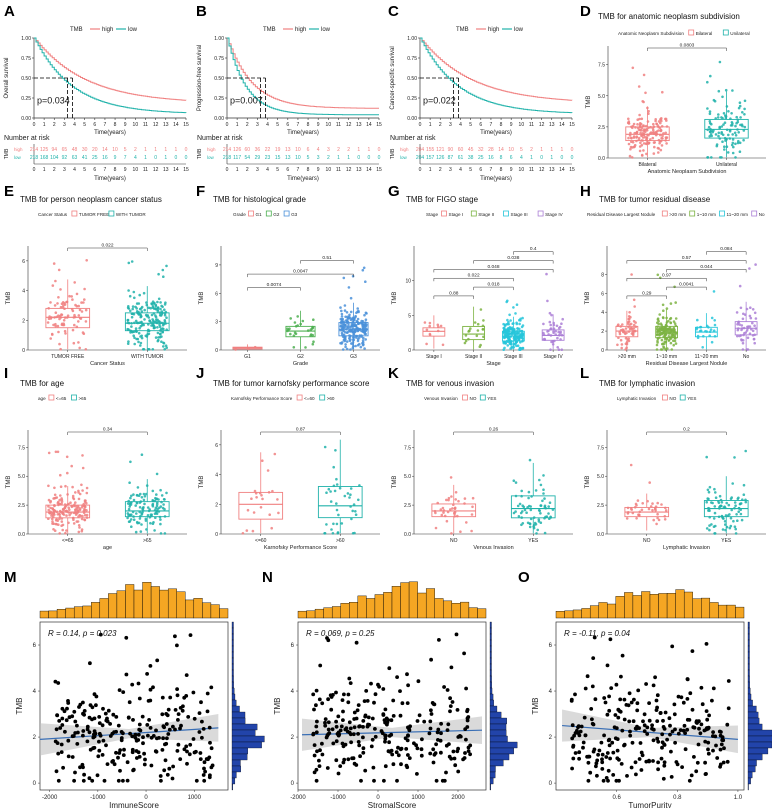  What do you see at coordinates (328, 150) in the screenshot?
I see `risk-high-value: 3` at bounding box center [328, 150].